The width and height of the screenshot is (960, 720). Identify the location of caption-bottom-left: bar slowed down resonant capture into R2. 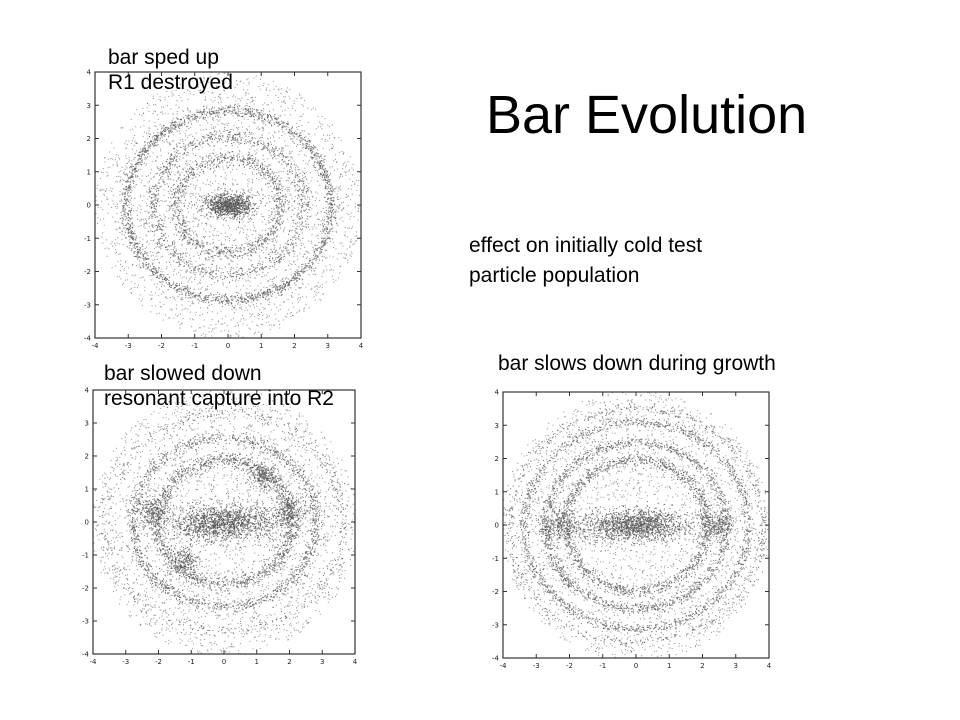
(219, 386).